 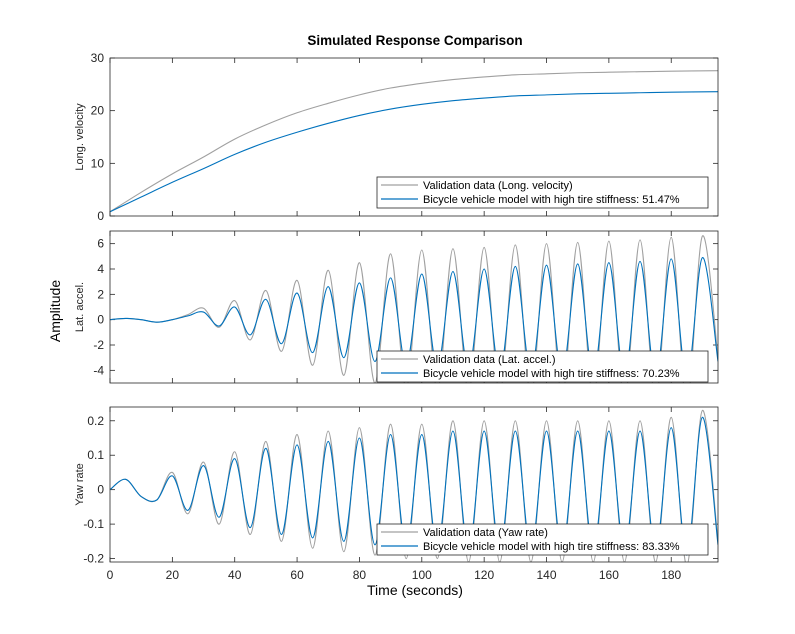 I want to click on y-tick-label: 20, so click(x=98, y=111).